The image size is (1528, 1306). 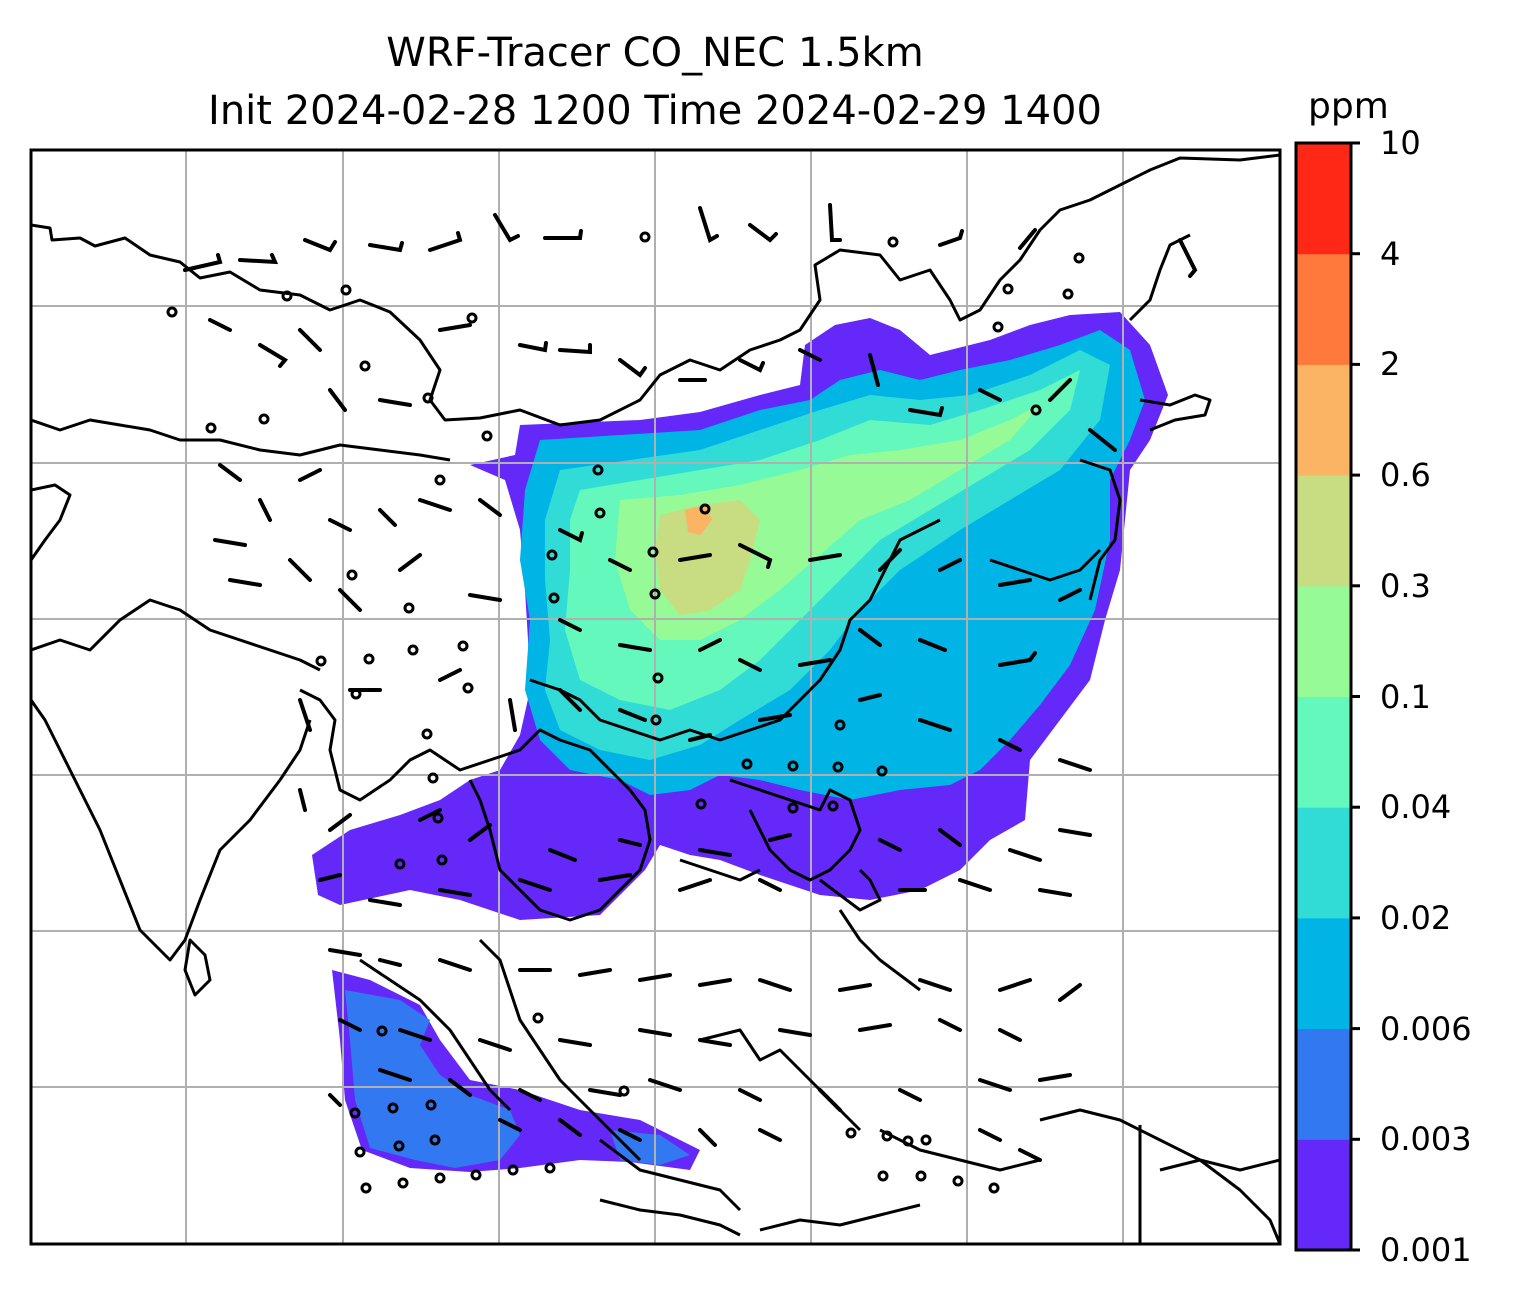 I want to click on colorbar, so click(x=1328, y=696).